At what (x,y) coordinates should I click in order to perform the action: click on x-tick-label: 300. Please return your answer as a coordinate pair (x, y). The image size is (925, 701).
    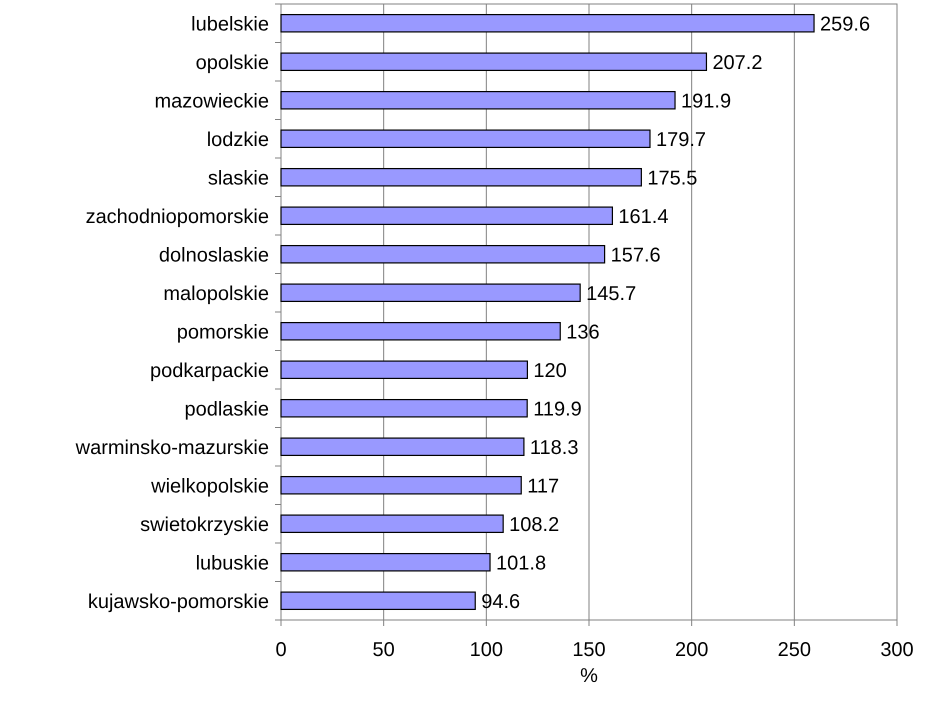
    Looking at the image, I should click on (897, 650).